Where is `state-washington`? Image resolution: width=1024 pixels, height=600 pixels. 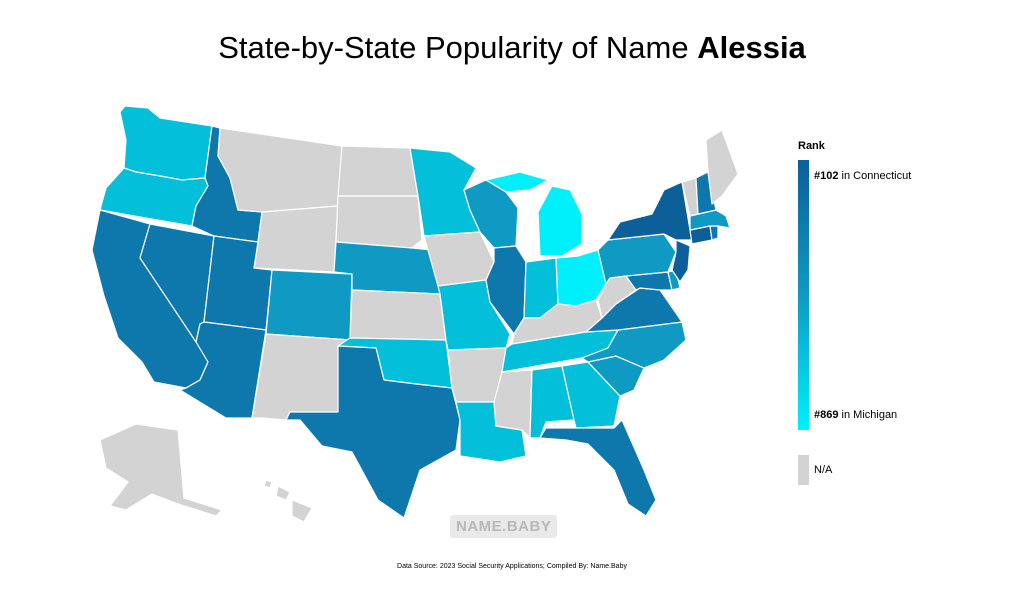
state-washington is located at coordinates (166, 143).